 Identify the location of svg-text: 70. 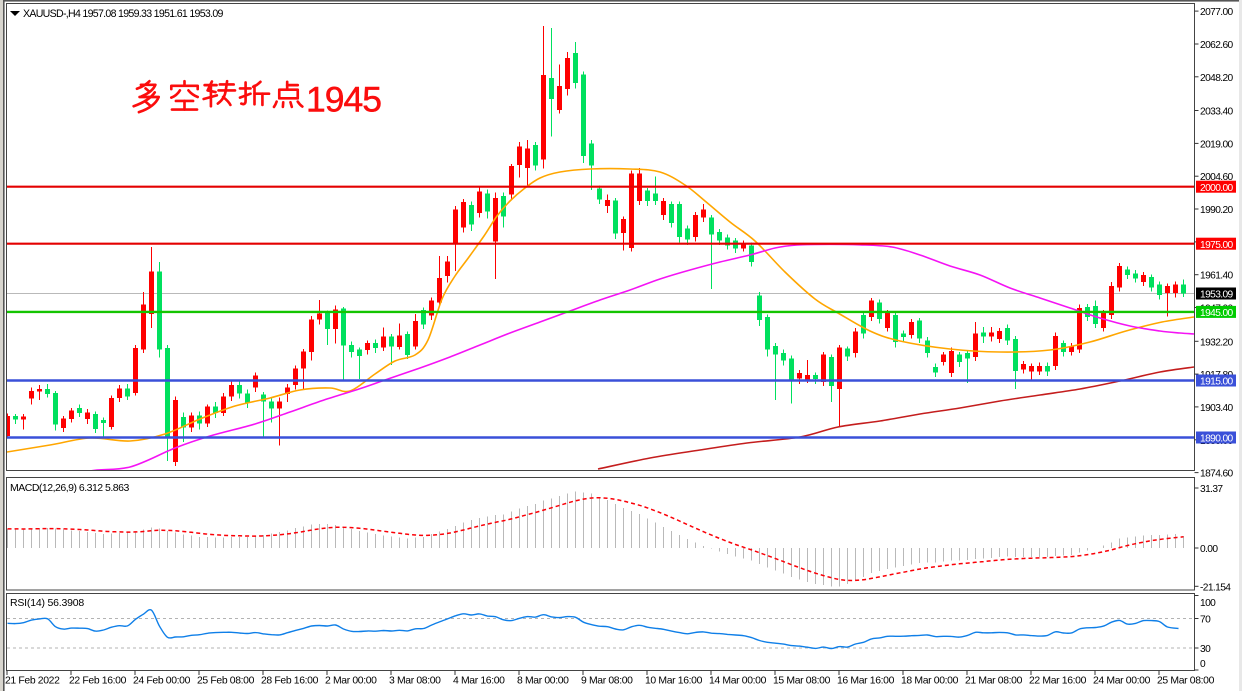
(1205, 620).